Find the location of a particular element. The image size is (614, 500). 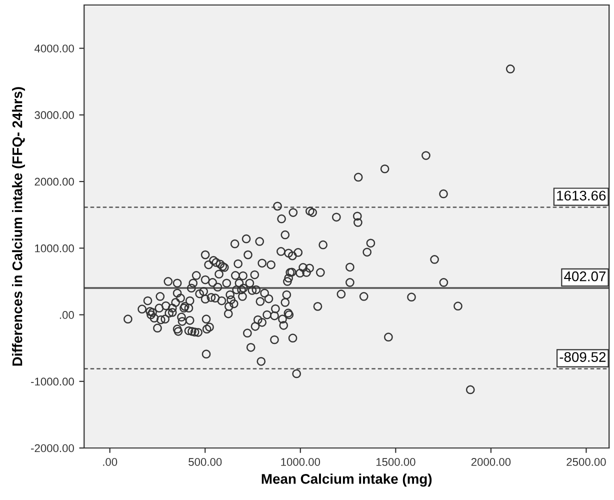

ref-line-label: 402.07 is located at coordinates (585, 276).